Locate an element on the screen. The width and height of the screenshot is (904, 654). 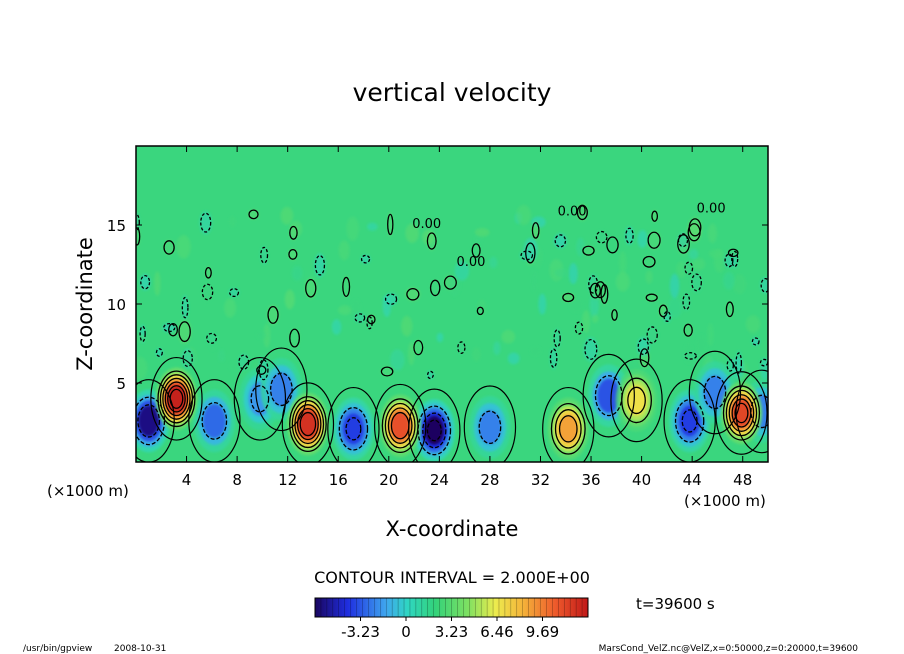
colorbar-tick-label: 6.46 is located at coordinates (496, 632).